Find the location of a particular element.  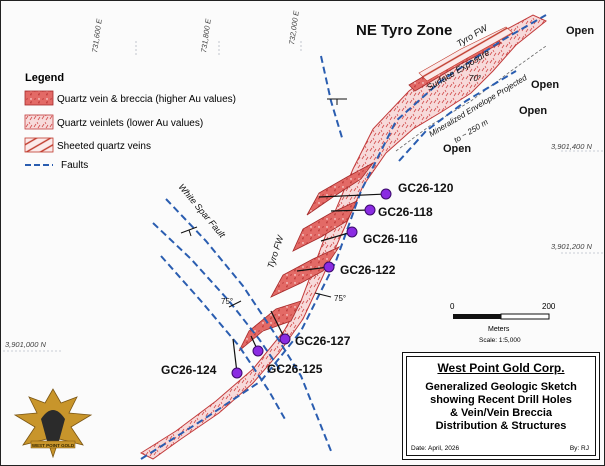

open-labels: Open Open Open Open is located at coordinates (518, 90).